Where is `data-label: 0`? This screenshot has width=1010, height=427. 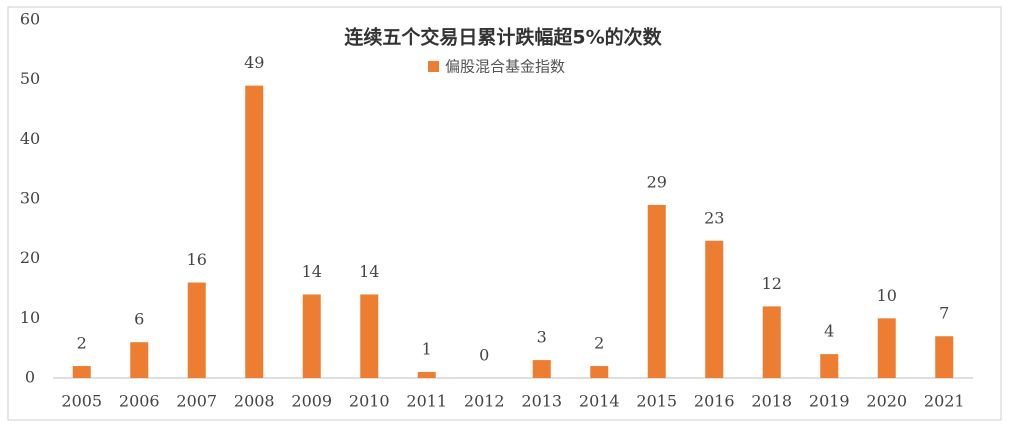
data-label: 0 is located at coordinates (484, 355).